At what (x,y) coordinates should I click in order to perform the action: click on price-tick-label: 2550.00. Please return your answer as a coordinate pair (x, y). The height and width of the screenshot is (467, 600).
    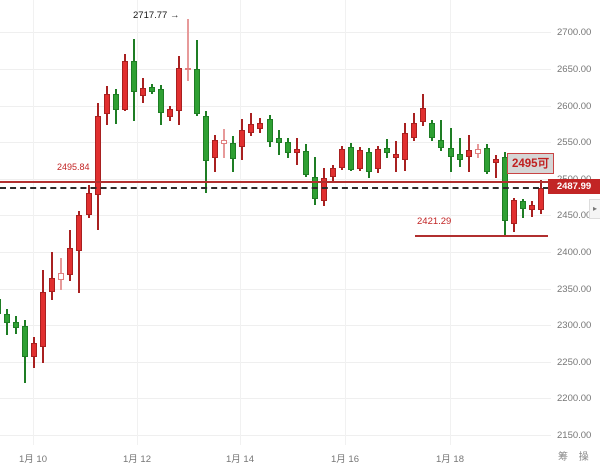
    Looking at the image, I should click on (574, 143).